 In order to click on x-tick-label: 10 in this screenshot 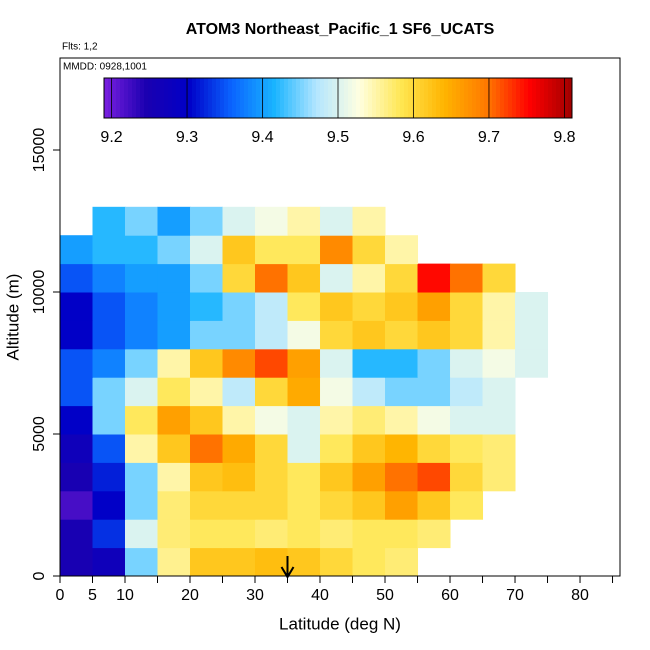, I will do `click(125, 595)`.